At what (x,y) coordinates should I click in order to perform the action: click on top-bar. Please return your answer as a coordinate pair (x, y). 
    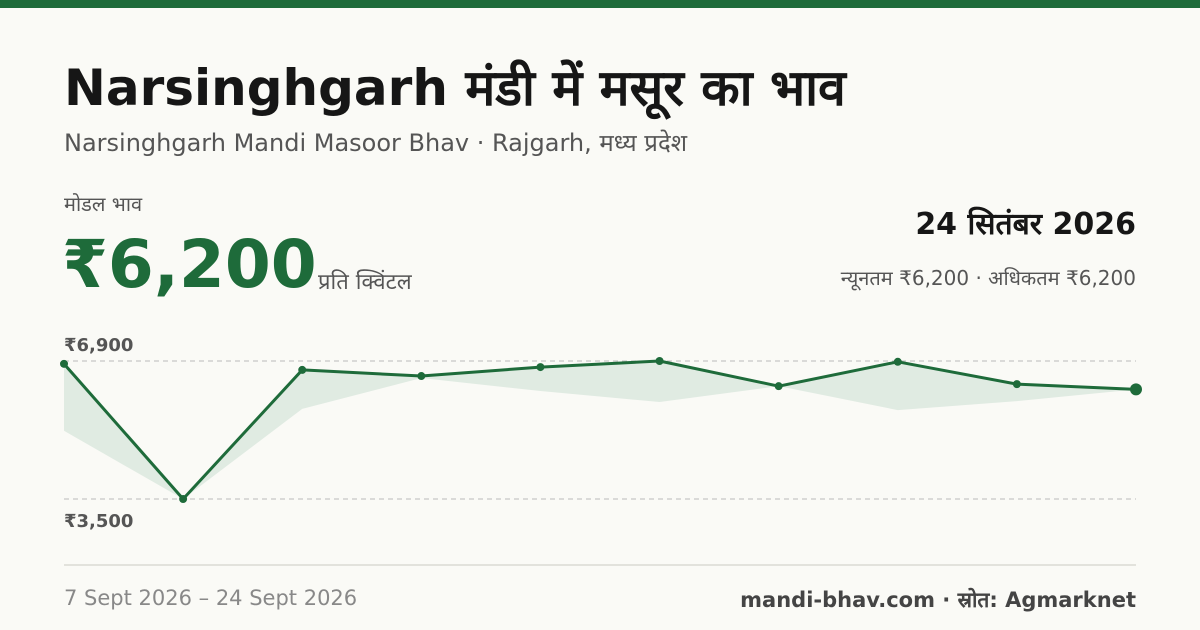
    Looking at the image, I should click on (600, 4).